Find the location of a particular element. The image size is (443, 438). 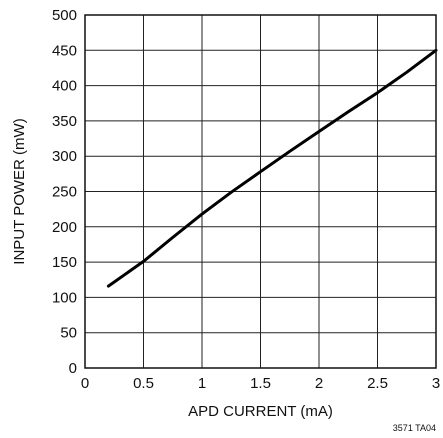

y-tick-label: 400 is located at coordinates (64, 86).